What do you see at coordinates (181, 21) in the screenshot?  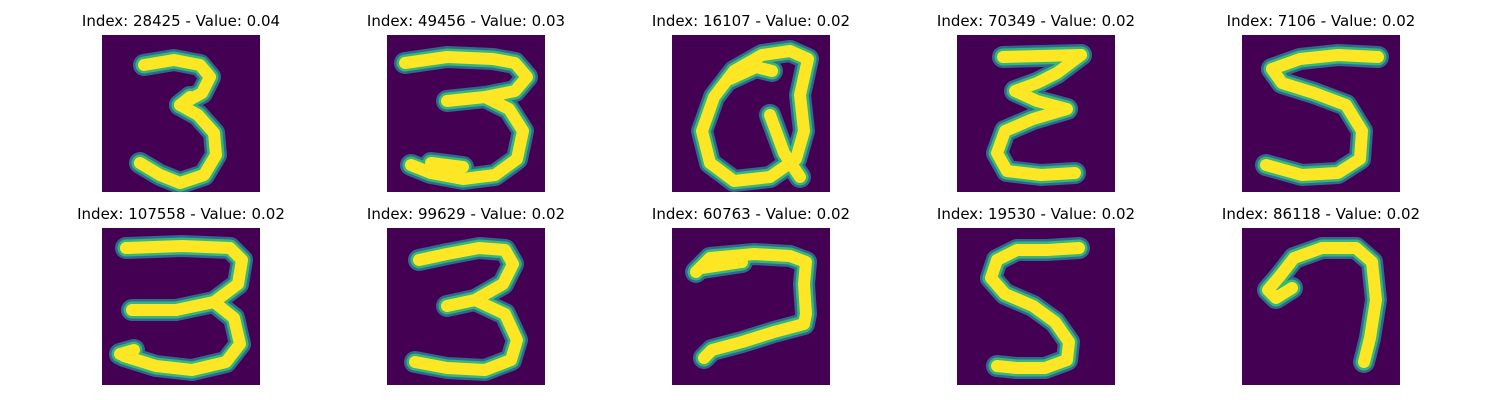 I see `panel-title: Index: 28425 - Value: 0.04` at bounding box center [181, 21].